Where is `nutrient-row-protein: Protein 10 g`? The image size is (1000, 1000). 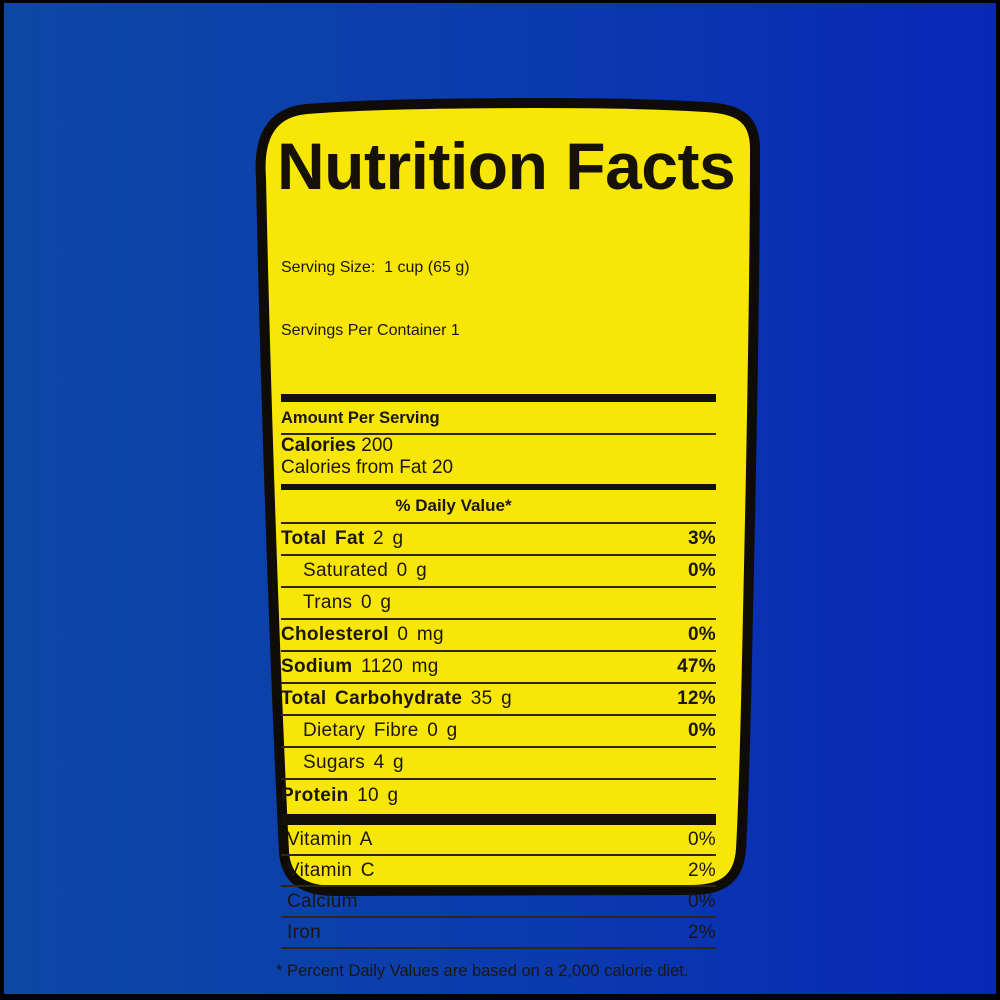
nutrient-row-protein: Protein 10 g is located at coordinates (498, 796).